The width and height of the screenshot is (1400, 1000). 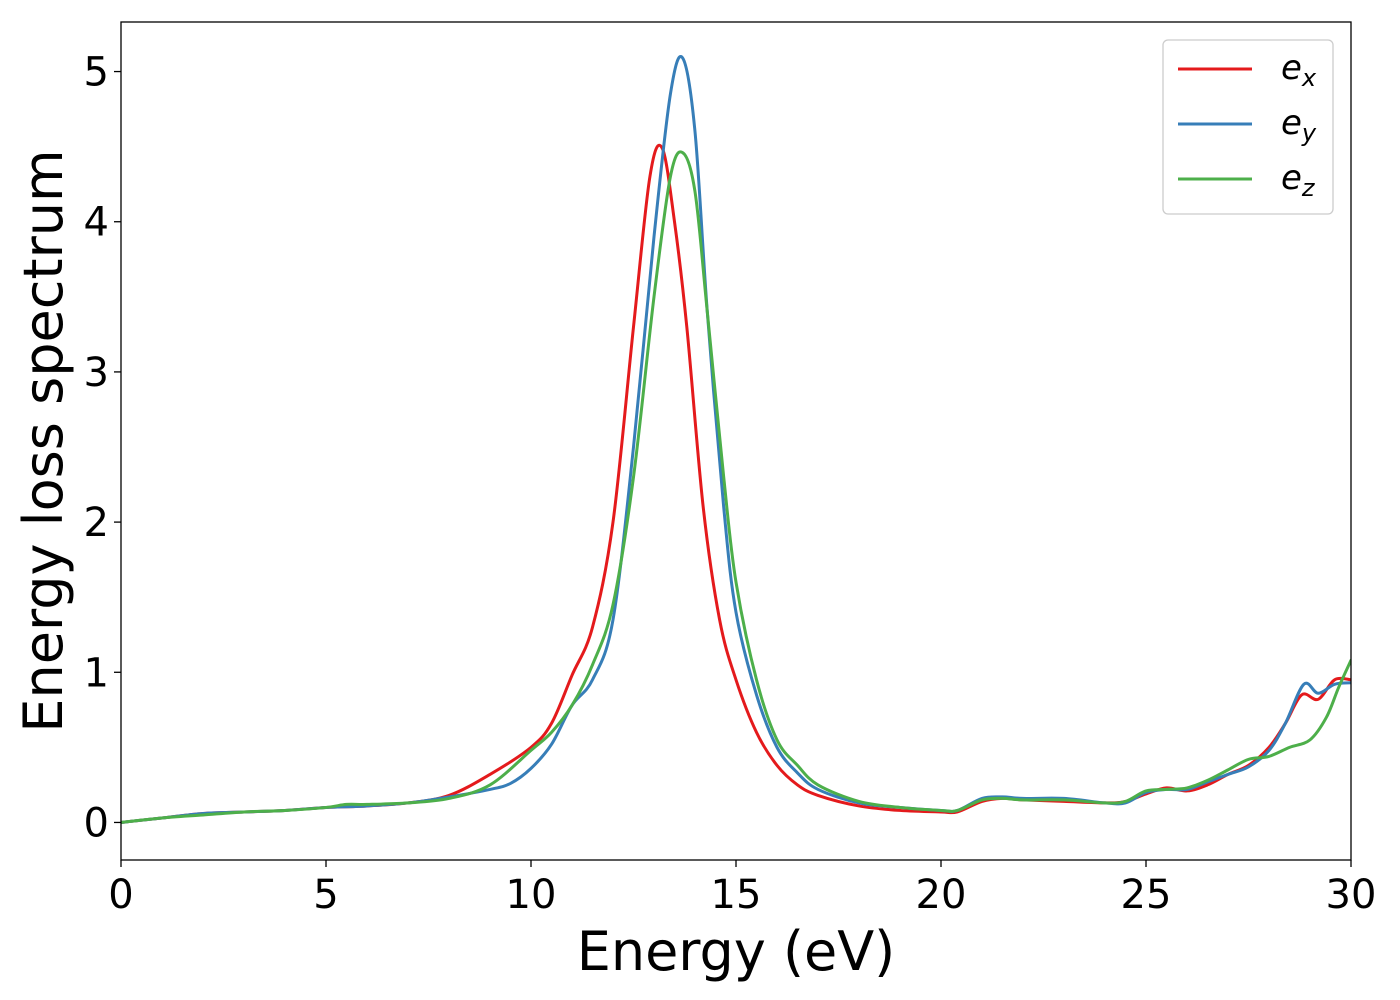 What do you see at coordinates (736, 951) in the screenshot?
I see `x-axis-label: Energy (eV)` at bounding box center [736, 951].